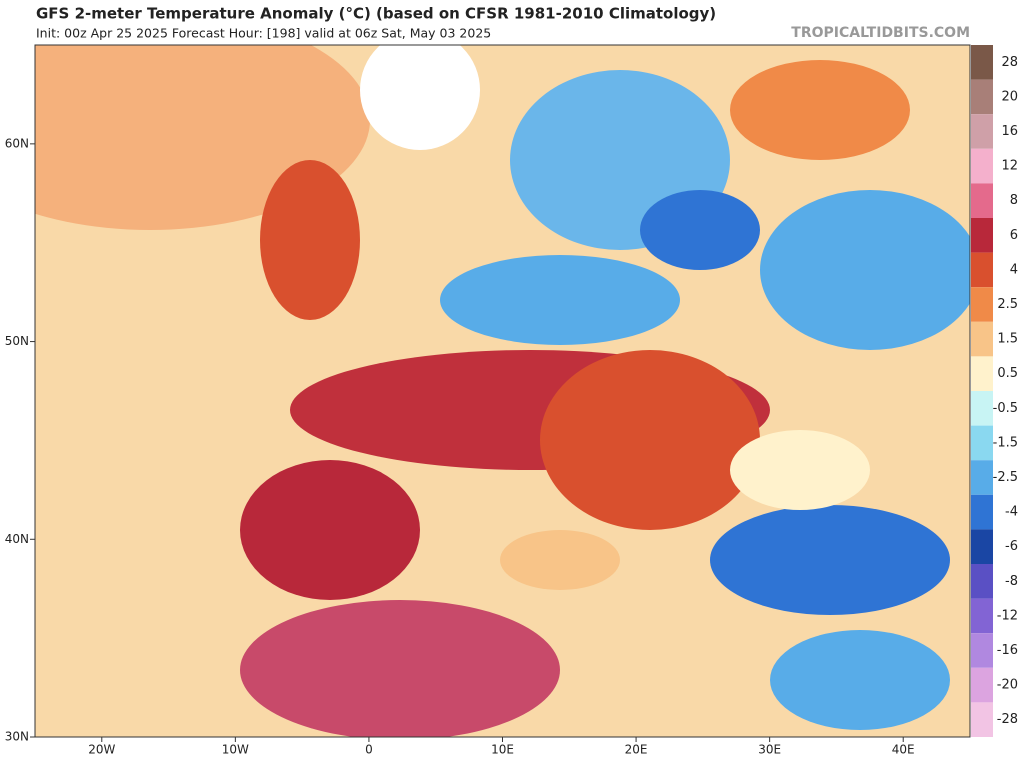 The height and width of the screenshot is (761, 1024). What do you see at coordinates (1007, 373) in the screenshot?
I see `colorbar-label: 0.5` at bounding box center [1007, 373].